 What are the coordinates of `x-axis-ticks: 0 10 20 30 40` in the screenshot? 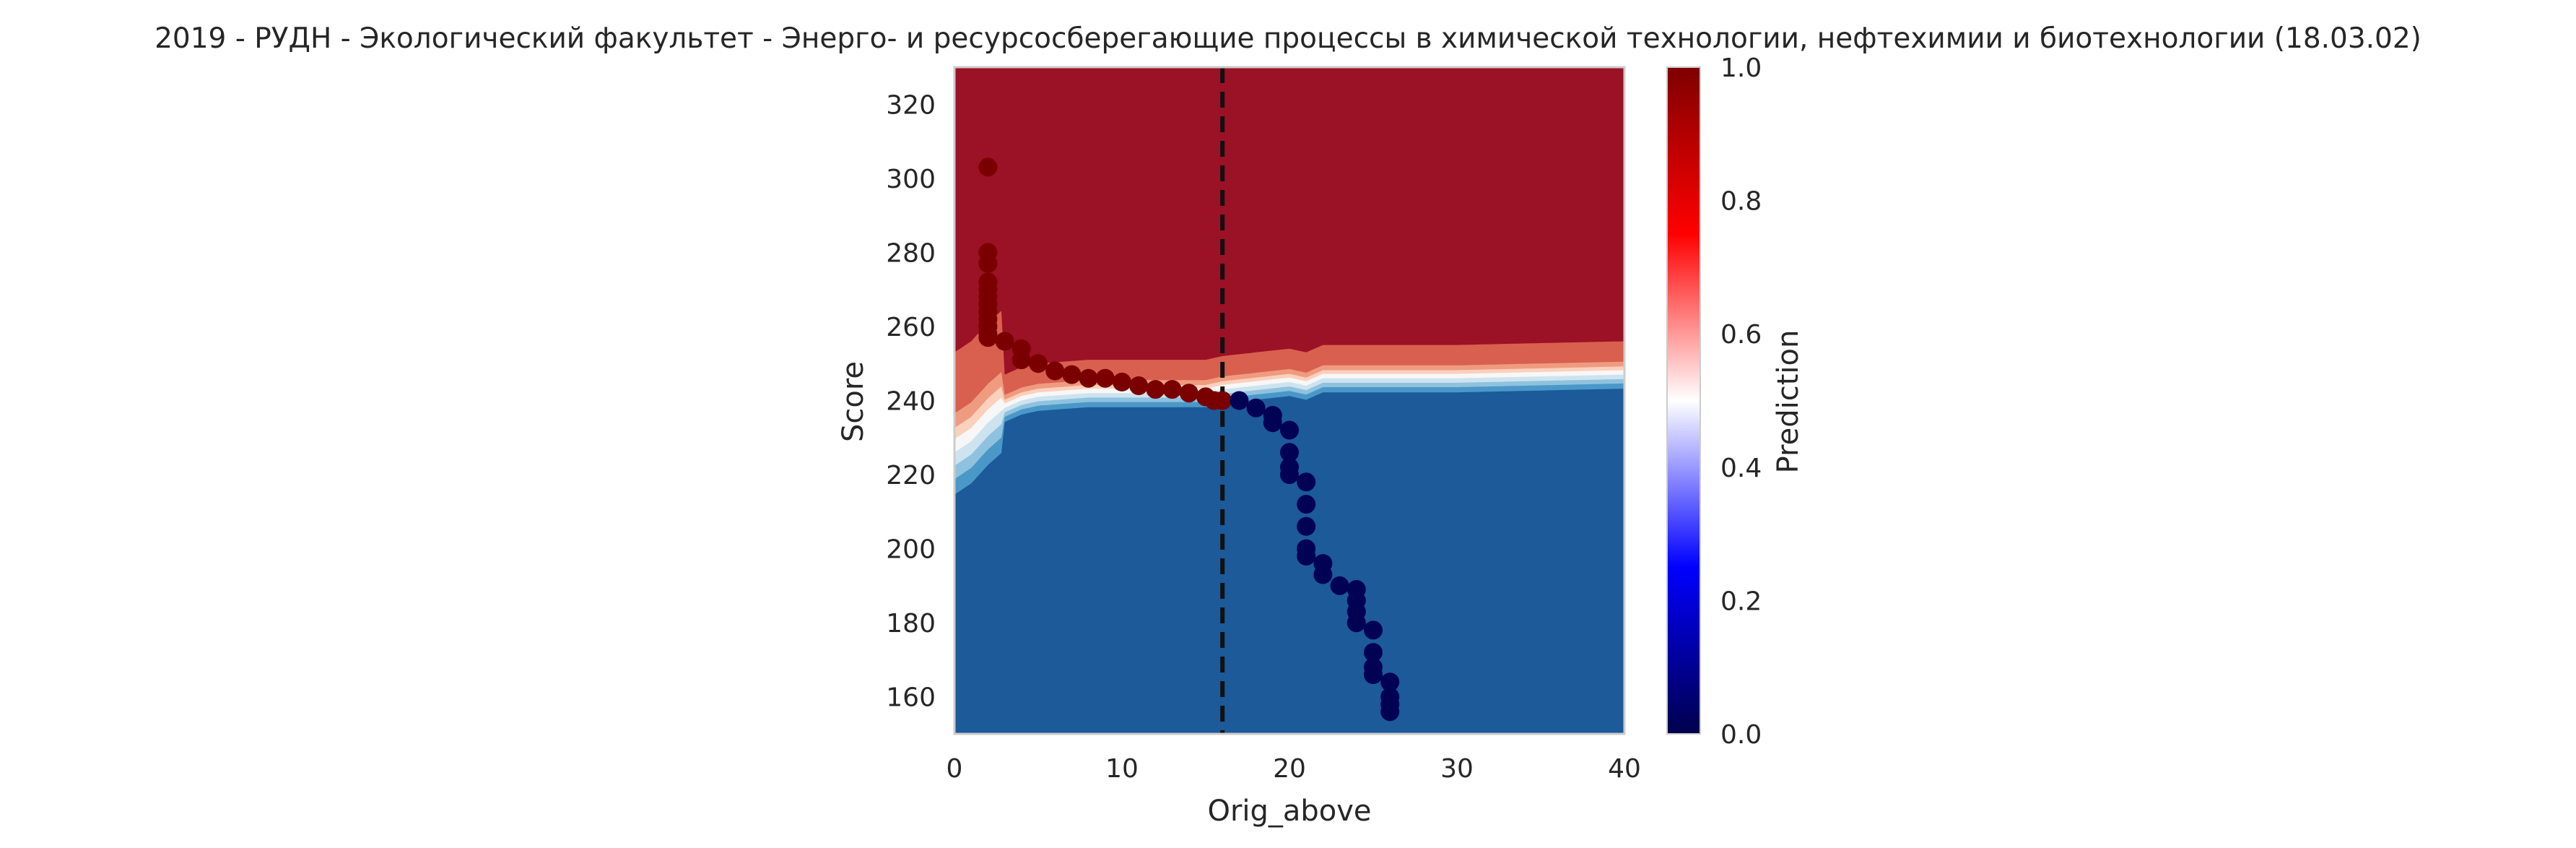 It's located at (1294, 769).